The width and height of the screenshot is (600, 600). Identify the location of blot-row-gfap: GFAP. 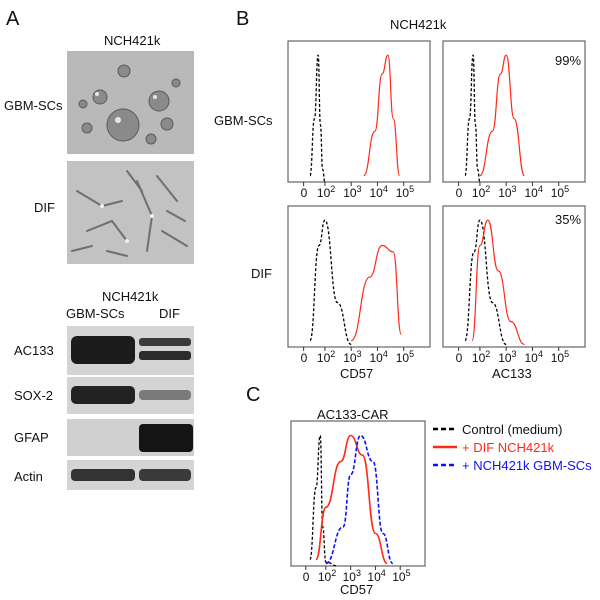
(31, 437).